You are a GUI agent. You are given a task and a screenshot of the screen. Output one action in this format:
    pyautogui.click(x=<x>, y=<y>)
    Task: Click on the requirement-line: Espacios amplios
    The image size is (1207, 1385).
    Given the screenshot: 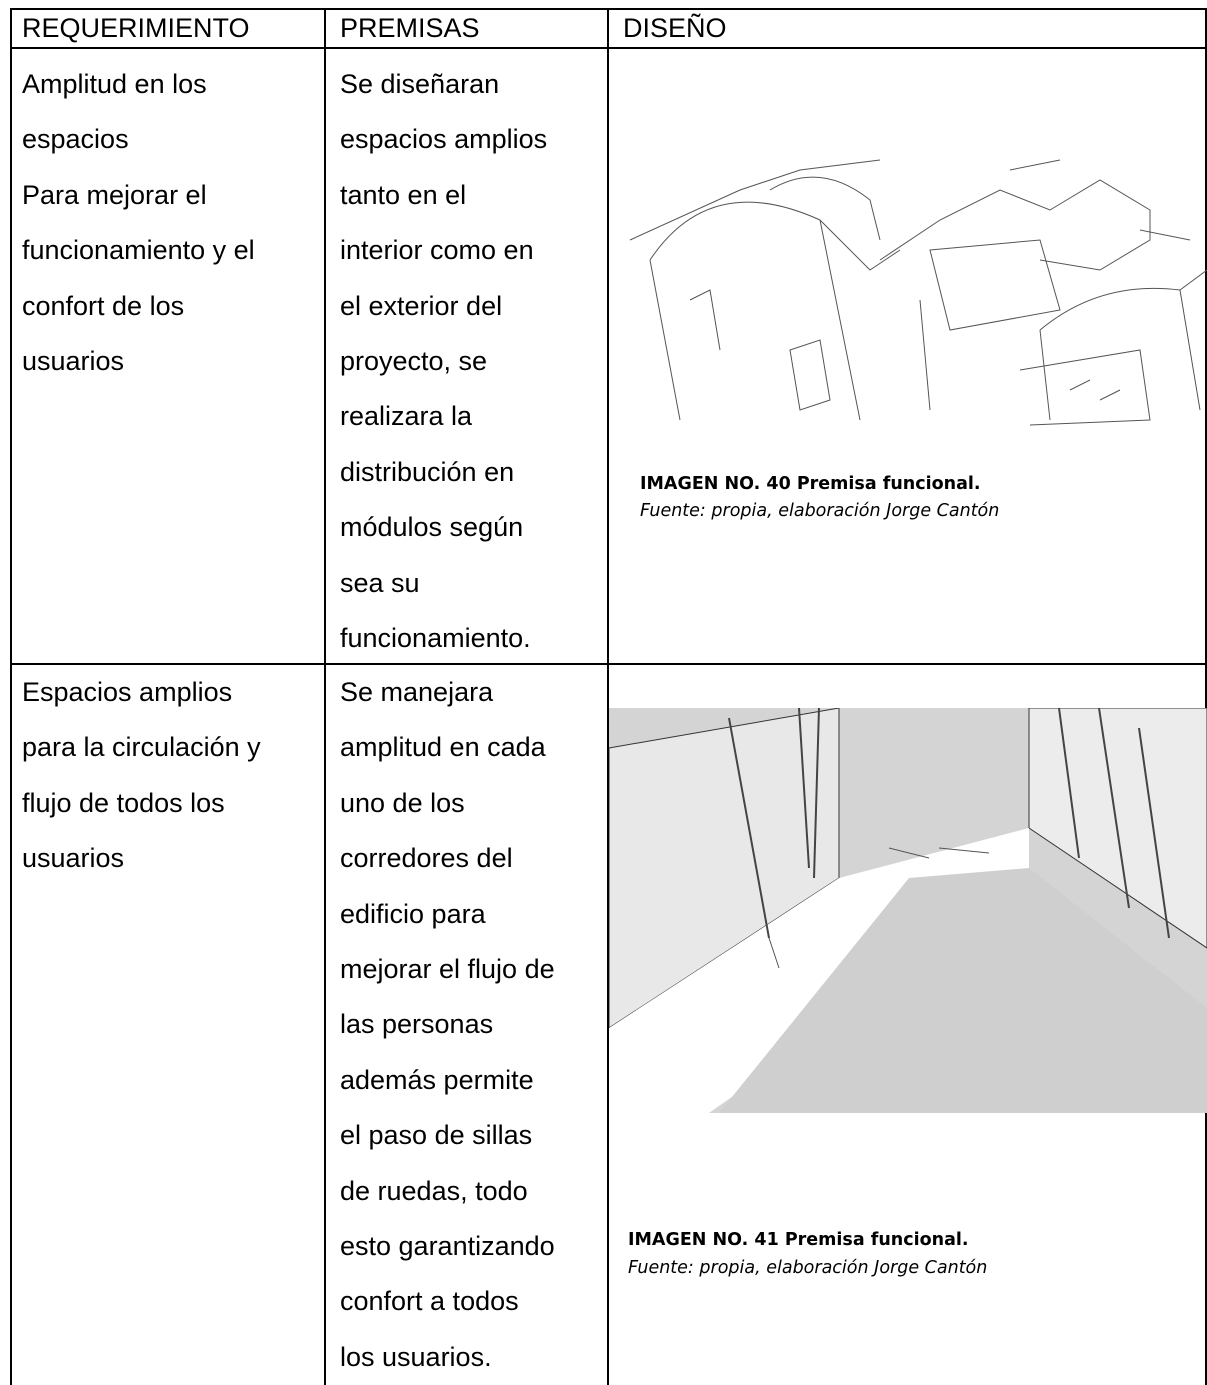 What is the action you would take?
    pyautogui.click(x=127, y=692)
    